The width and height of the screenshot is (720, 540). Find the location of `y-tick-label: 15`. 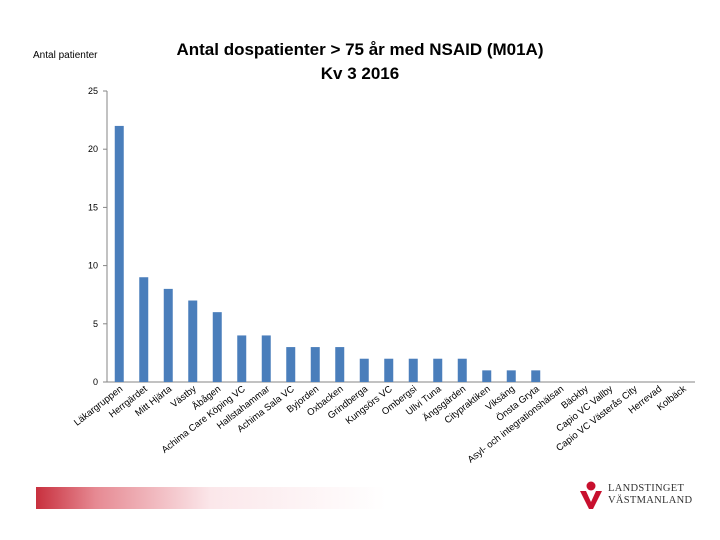

y-tick-label: 15 is located at coordinates (93, 207).